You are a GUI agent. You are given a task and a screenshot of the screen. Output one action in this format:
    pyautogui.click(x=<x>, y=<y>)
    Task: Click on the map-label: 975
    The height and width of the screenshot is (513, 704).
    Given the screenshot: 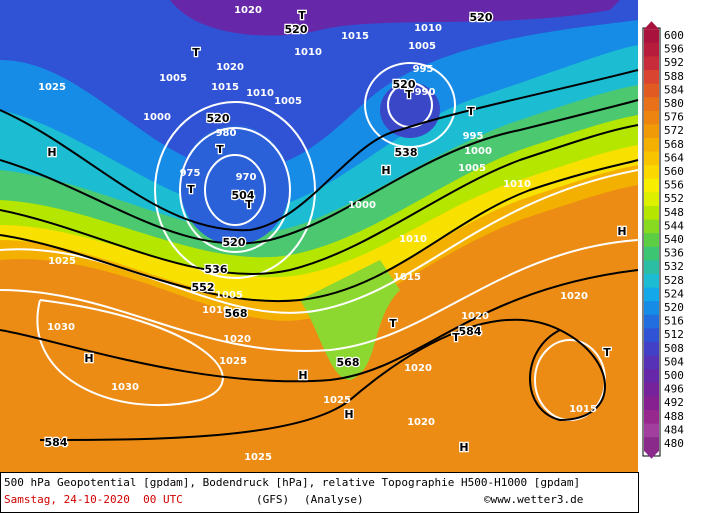 What is the action you would take?
    pyautogui.click(x=190, y=173)
    